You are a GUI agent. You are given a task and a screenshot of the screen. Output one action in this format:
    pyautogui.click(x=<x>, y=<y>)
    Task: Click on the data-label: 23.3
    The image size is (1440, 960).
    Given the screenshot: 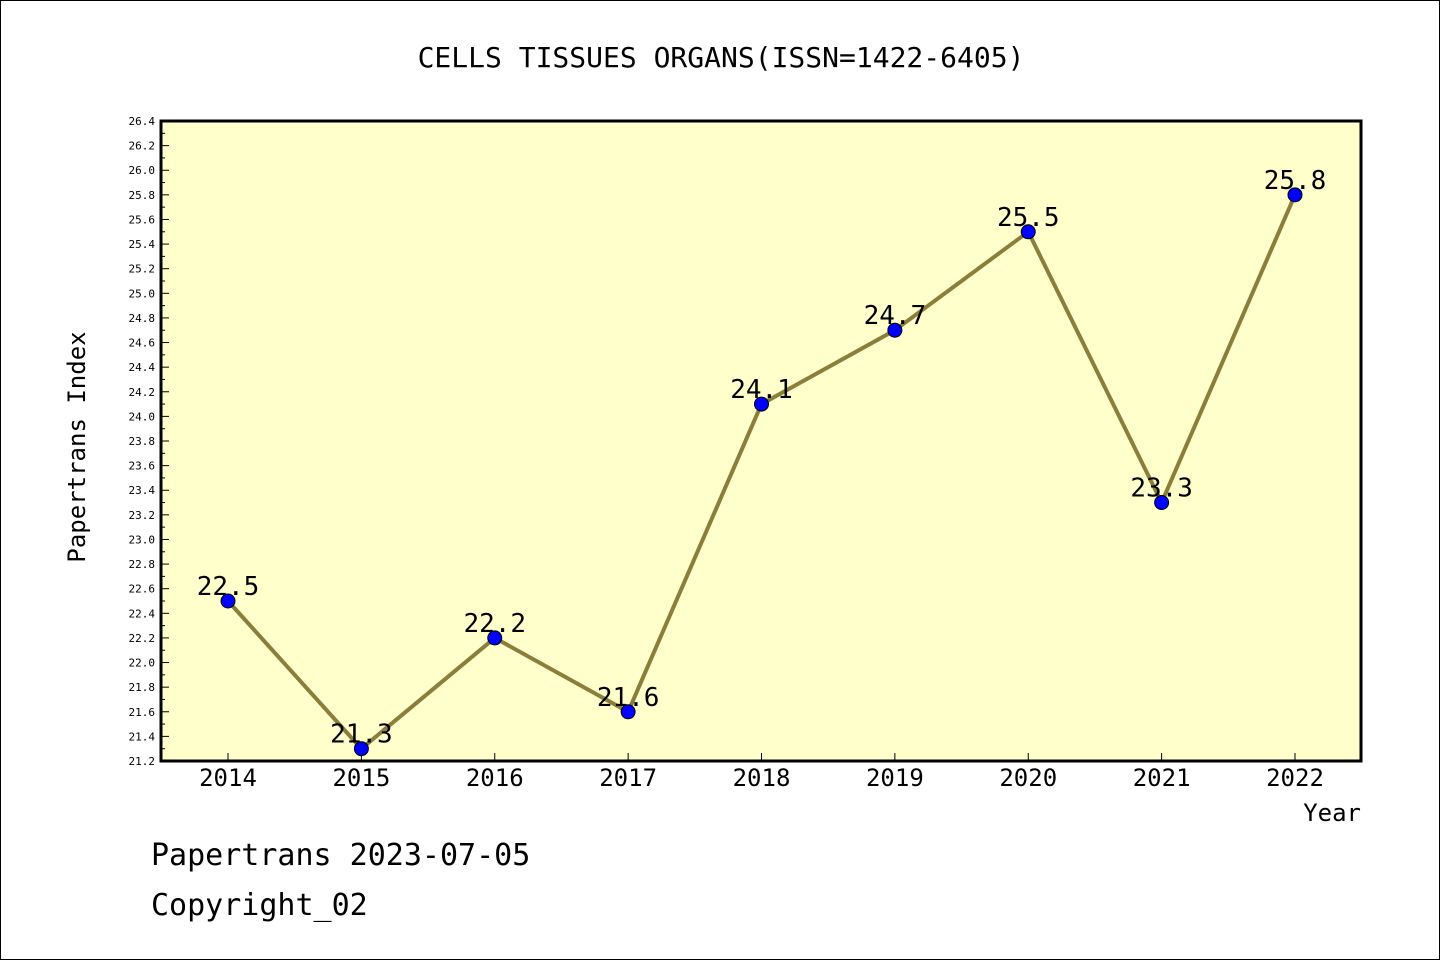 What is the action you would take?
    pyautogui.click(x=1161, y=489)
    